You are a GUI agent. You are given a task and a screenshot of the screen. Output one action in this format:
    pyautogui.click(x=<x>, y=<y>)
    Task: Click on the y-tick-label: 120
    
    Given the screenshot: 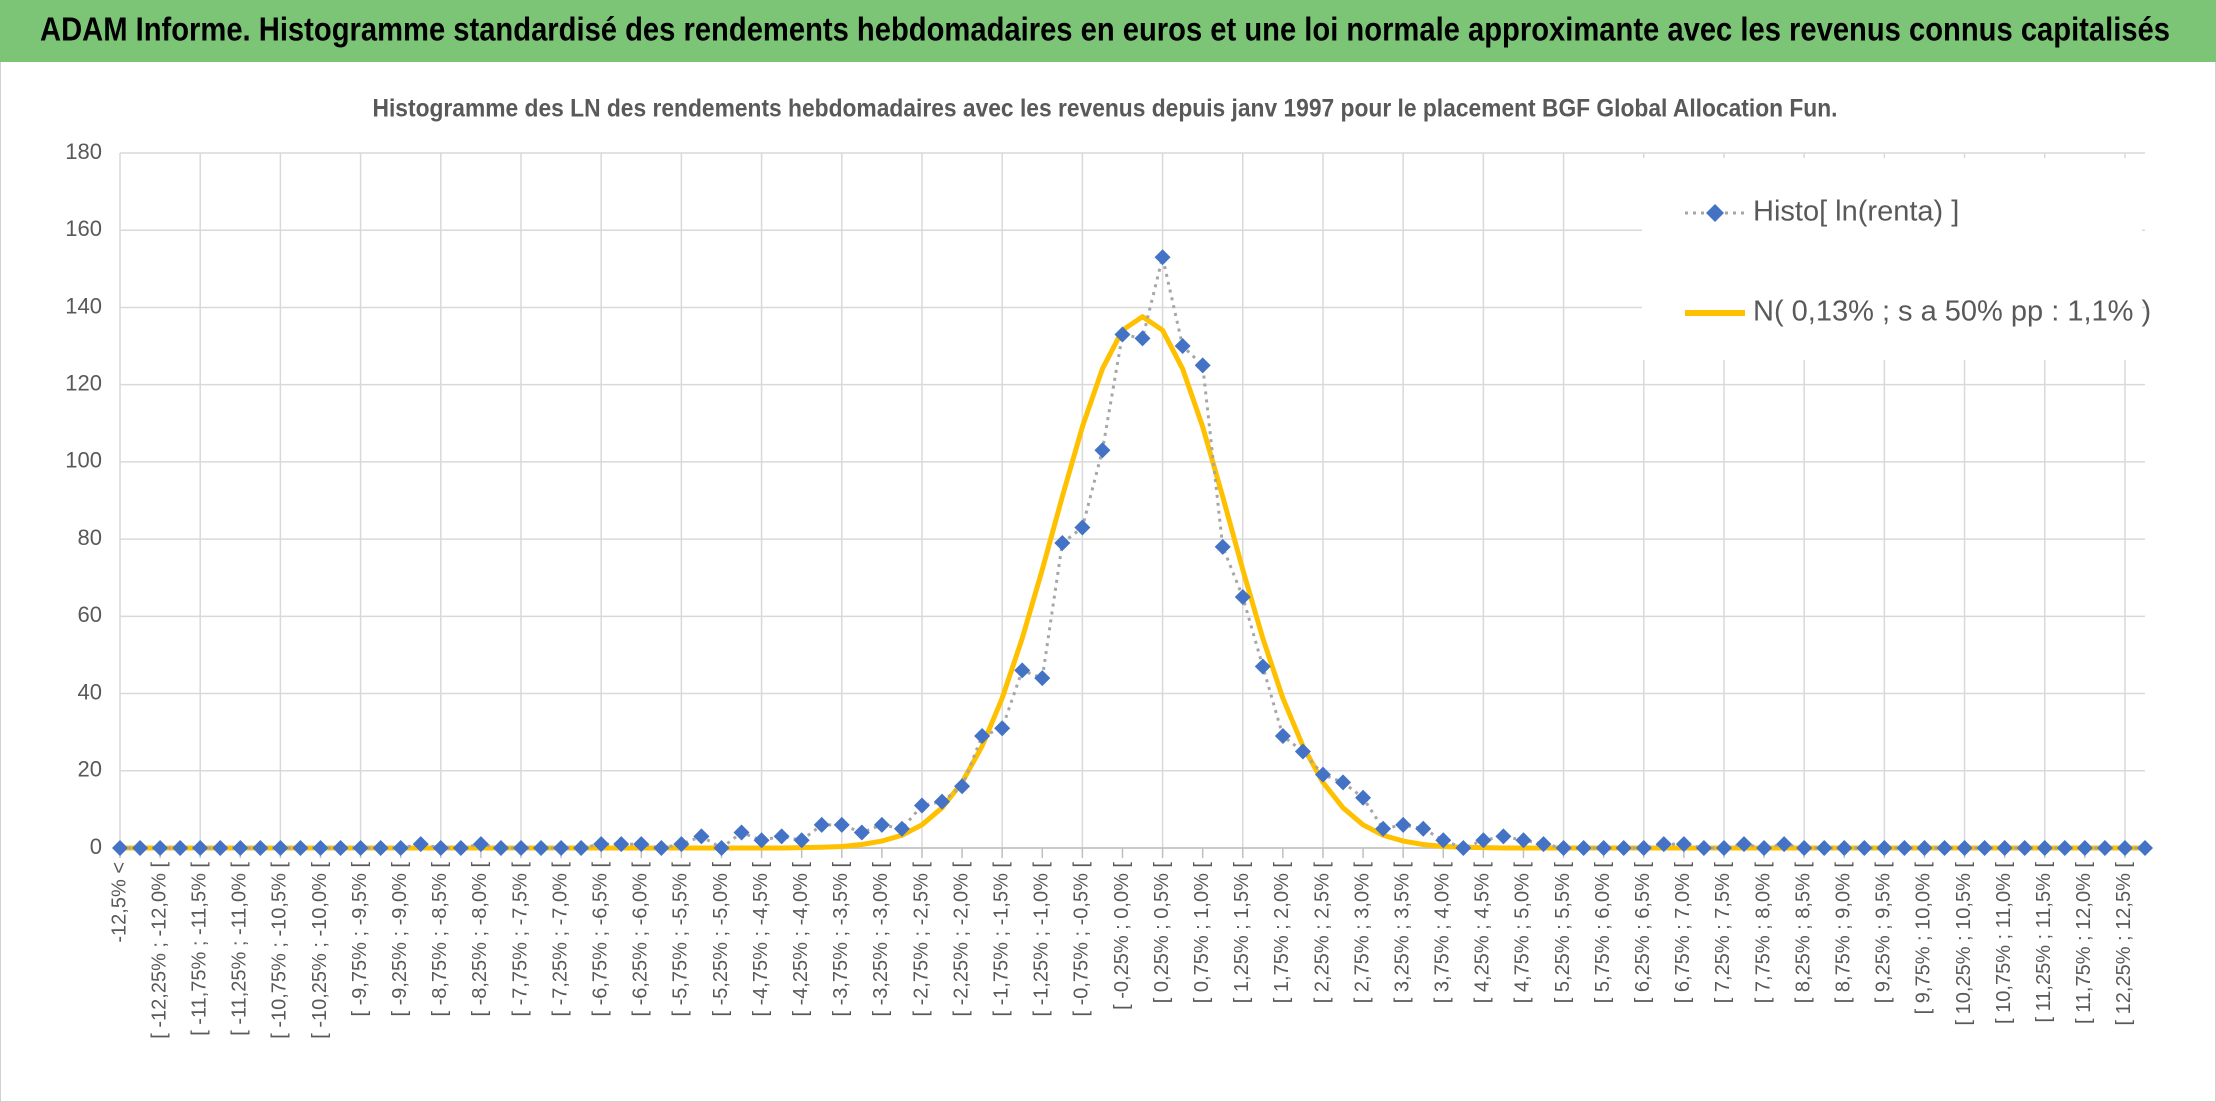 What is the action you would take?
    pyautogui.click(x=83, y=382)
    